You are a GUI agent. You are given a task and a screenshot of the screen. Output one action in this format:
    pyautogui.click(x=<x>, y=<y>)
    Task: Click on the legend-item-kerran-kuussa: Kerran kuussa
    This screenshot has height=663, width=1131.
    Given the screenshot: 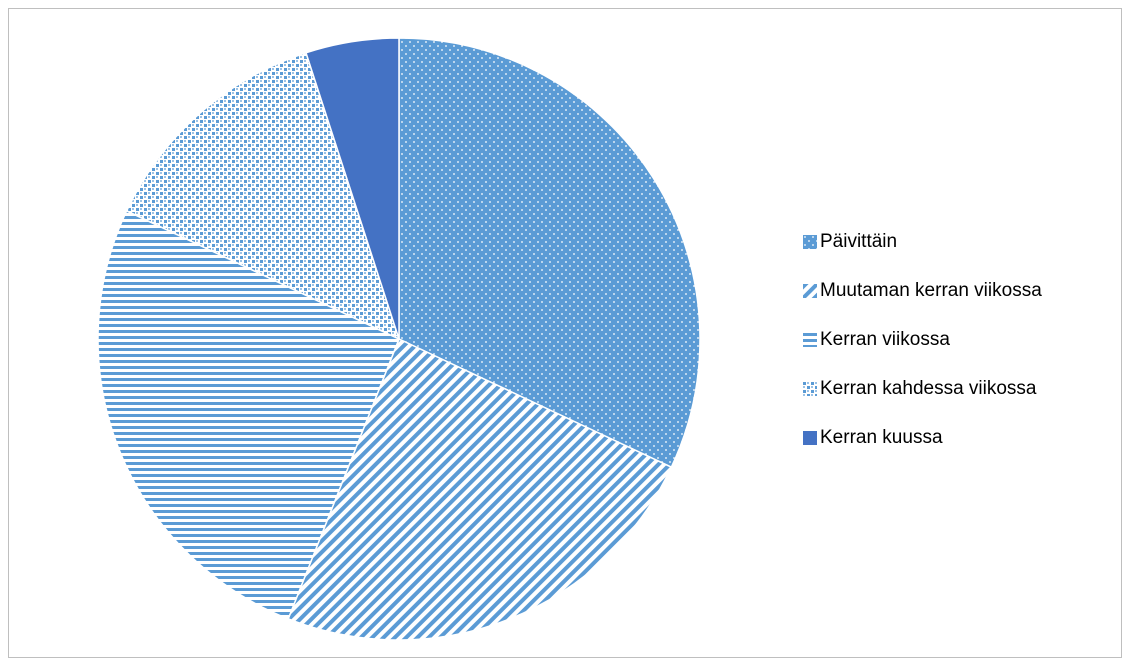 What is the action you would take?
    pyautogui.click(x=922, y=437)
    